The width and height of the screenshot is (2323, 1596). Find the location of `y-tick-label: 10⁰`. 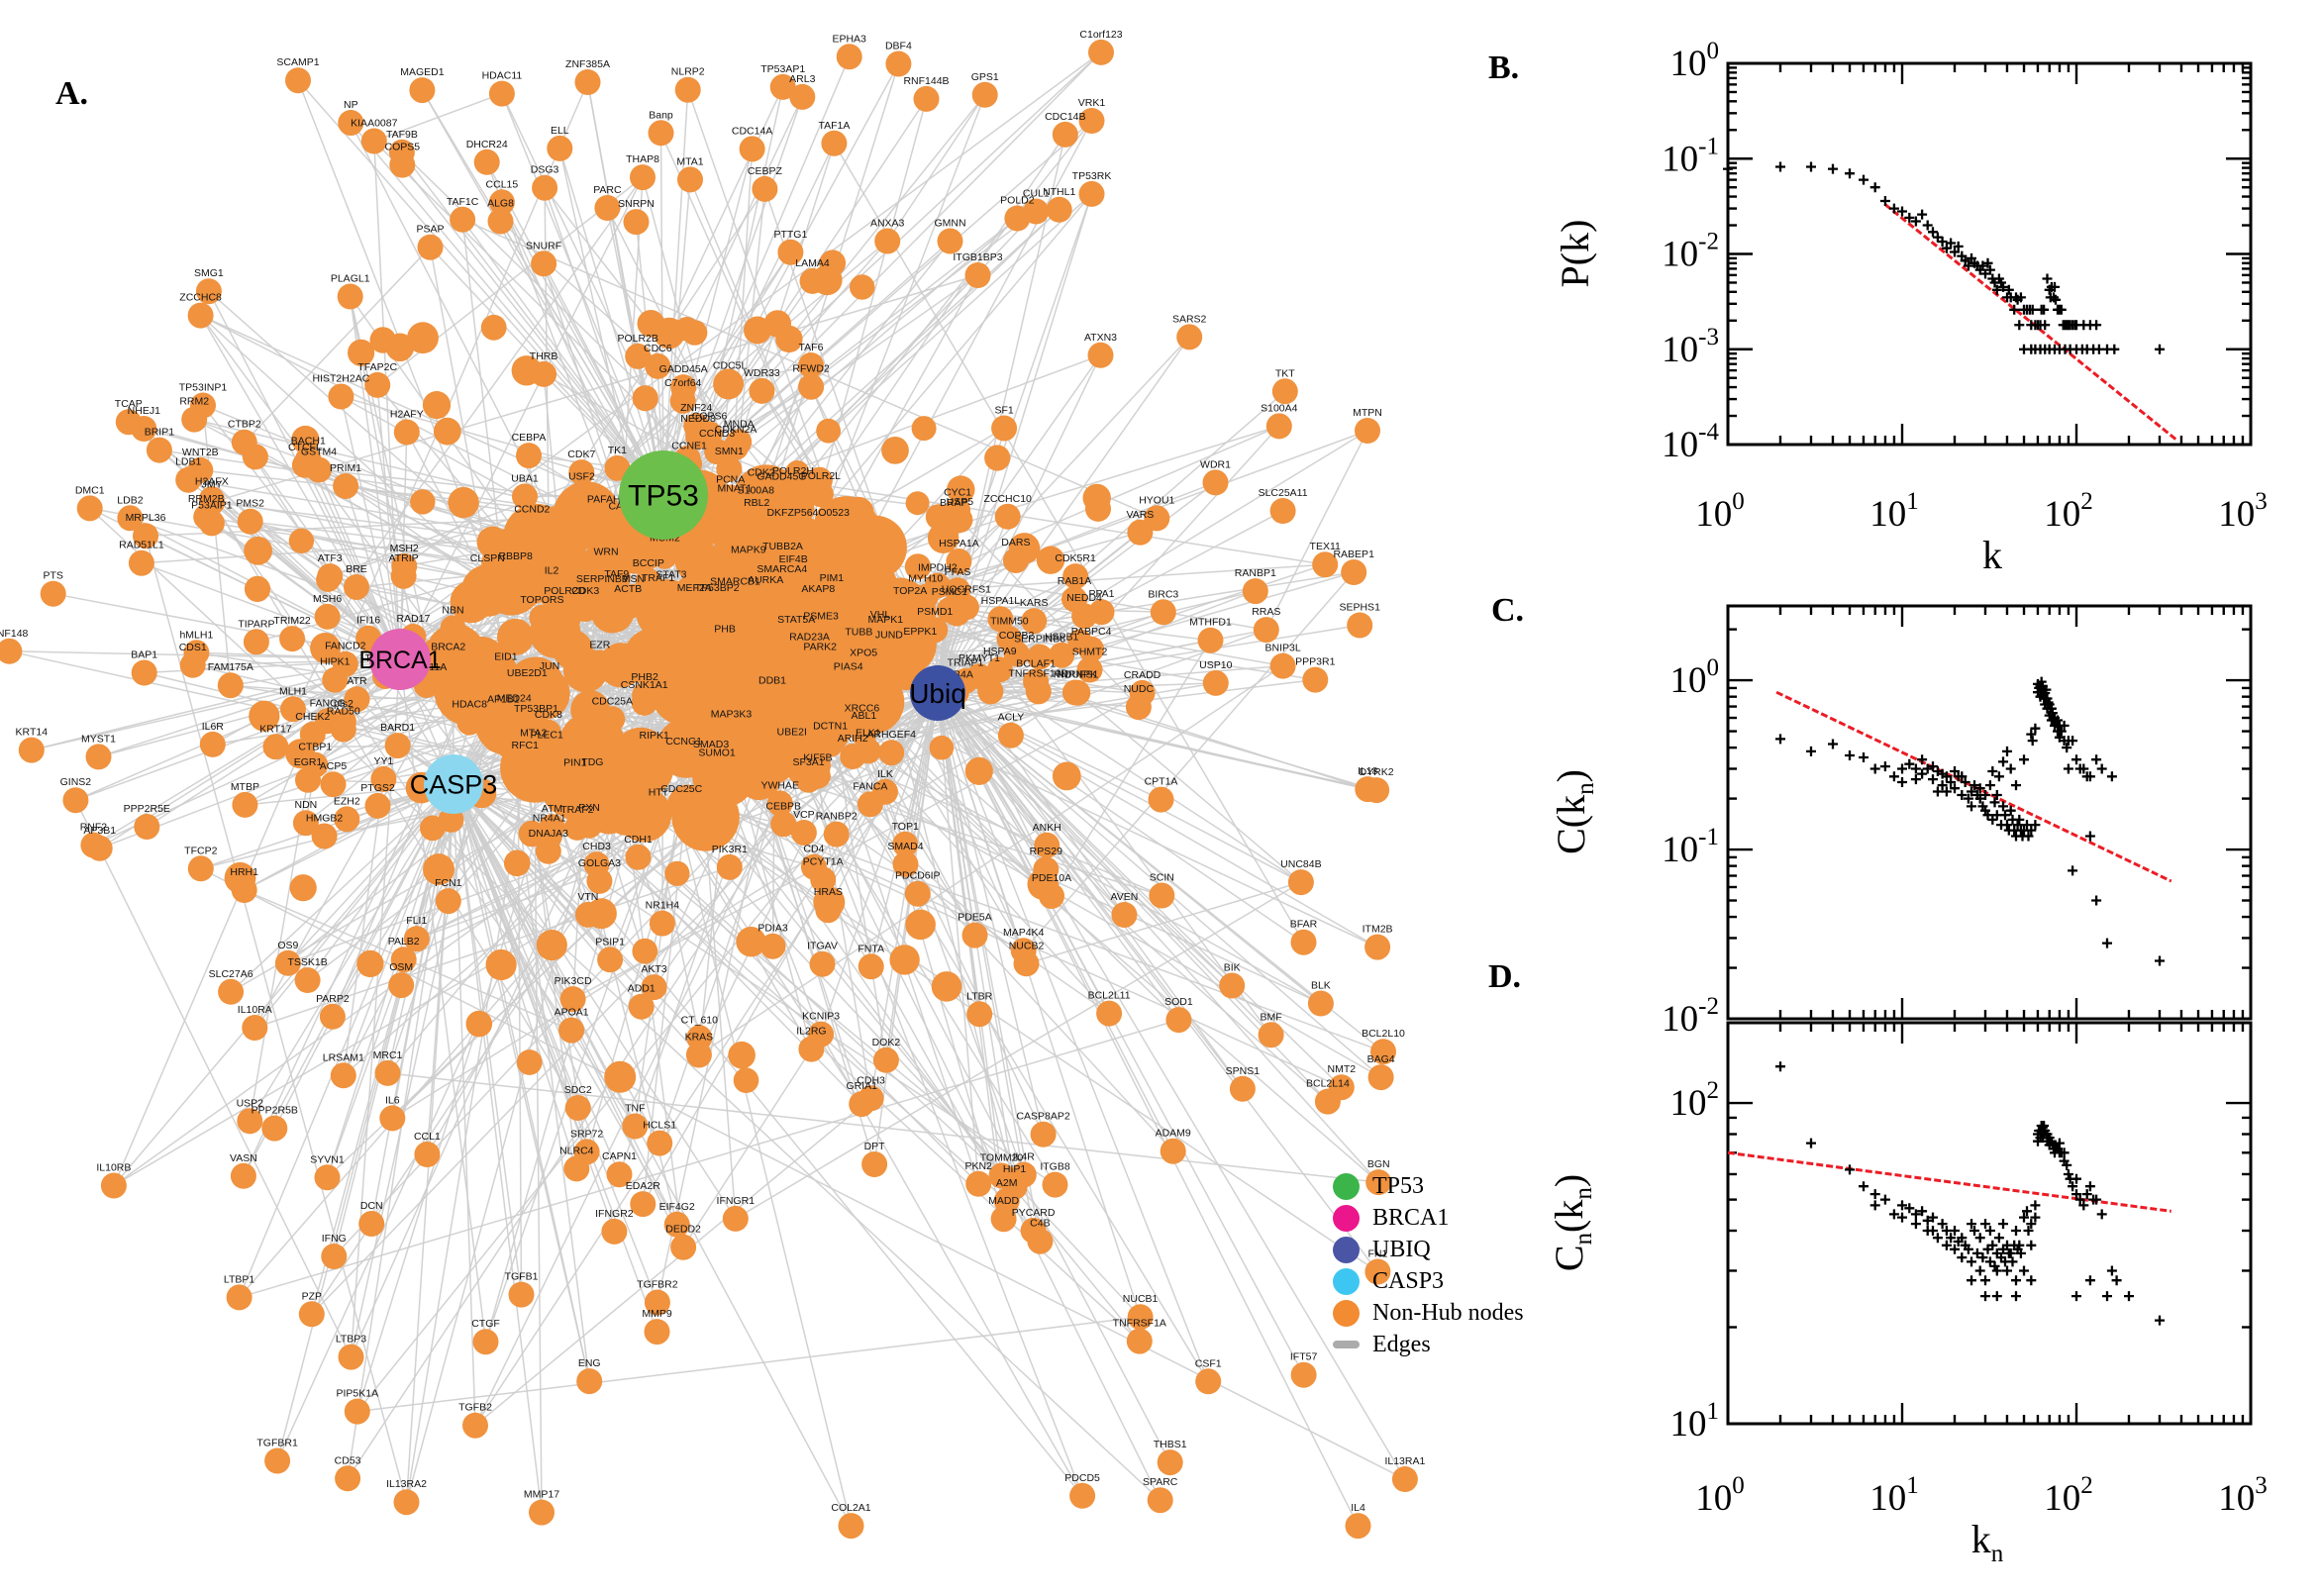

y-tick-label: 10⁰ is located at coordinates (1695, 677).